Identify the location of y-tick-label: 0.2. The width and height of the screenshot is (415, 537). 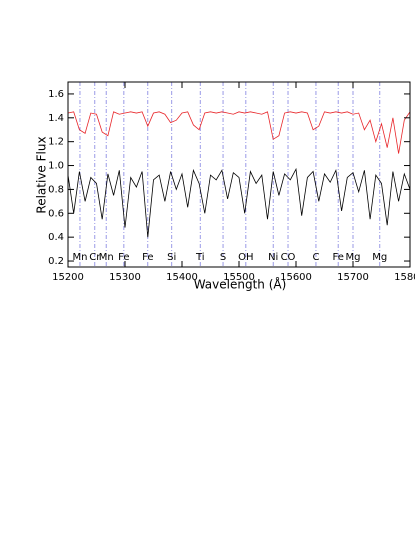
(56, 261).